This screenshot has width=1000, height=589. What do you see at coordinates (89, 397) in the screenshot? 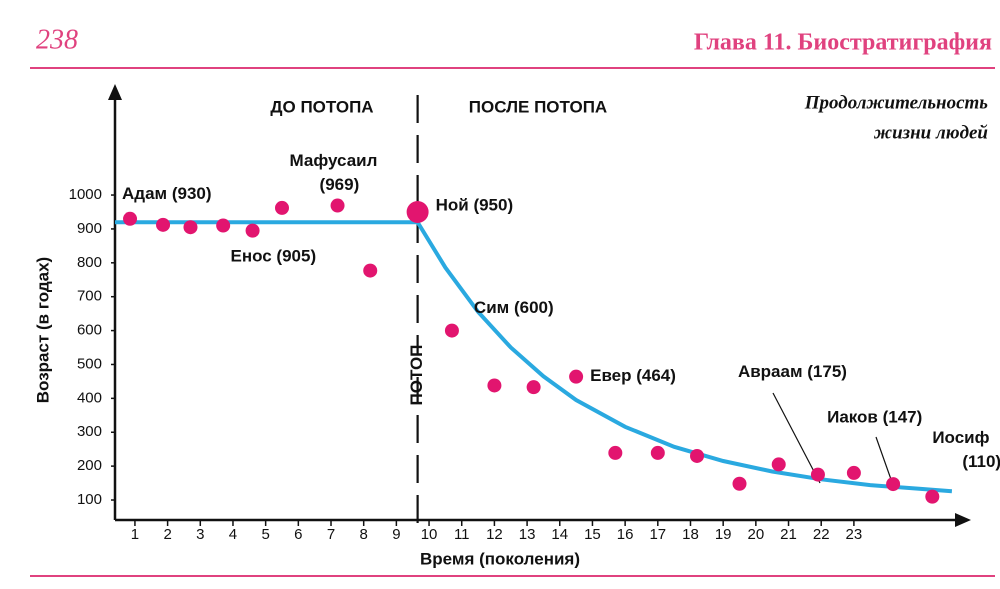
I see `y-tick-label: 400` at bounding box center [89, 397].